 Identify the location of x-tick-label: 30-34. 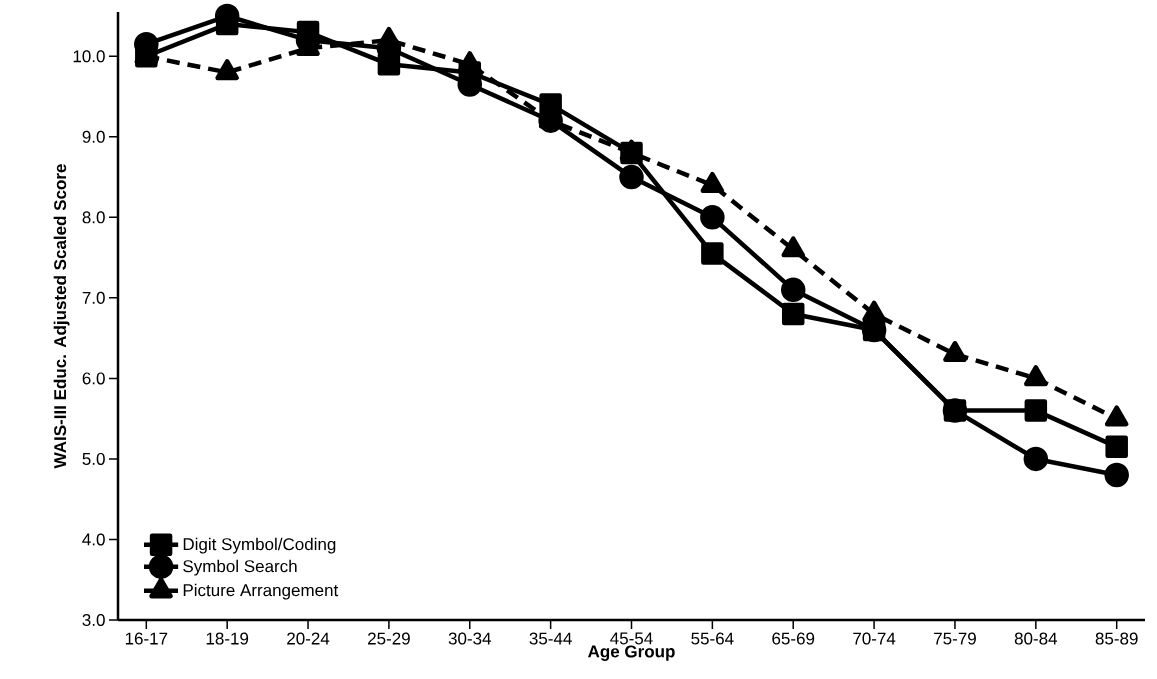
(469, 638).